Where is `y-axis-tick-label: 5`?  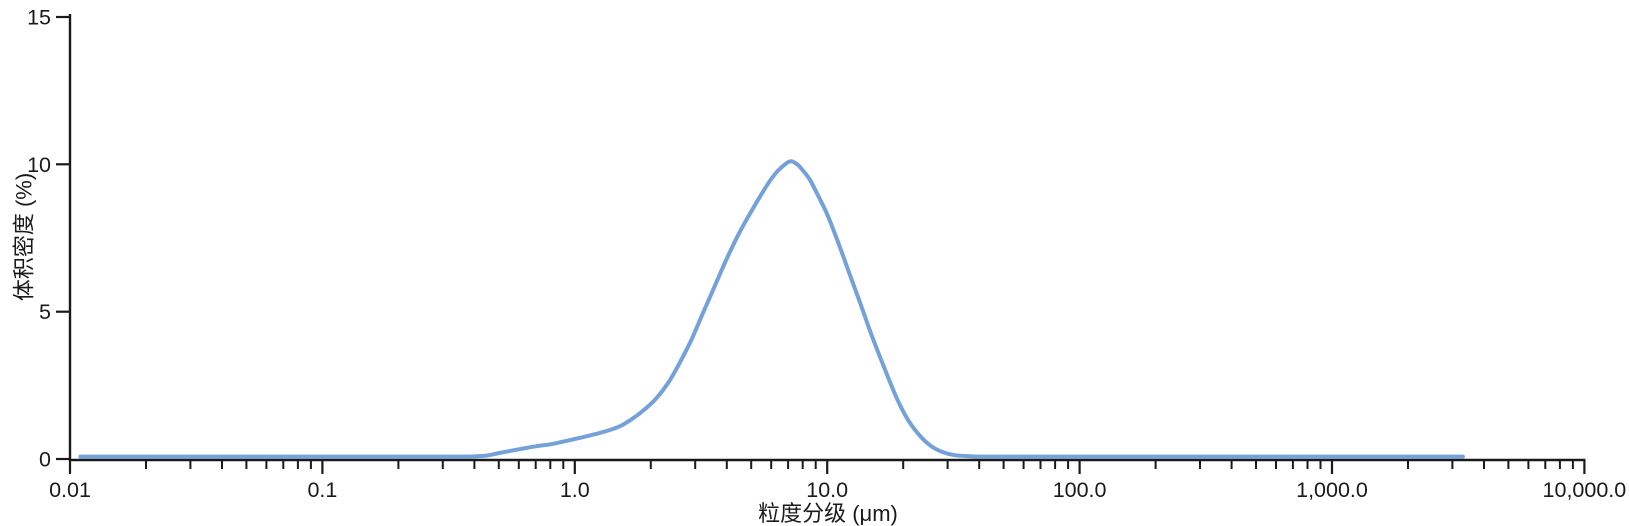 y-axis-tick-label: 5 is located at coordinates (45, 312).